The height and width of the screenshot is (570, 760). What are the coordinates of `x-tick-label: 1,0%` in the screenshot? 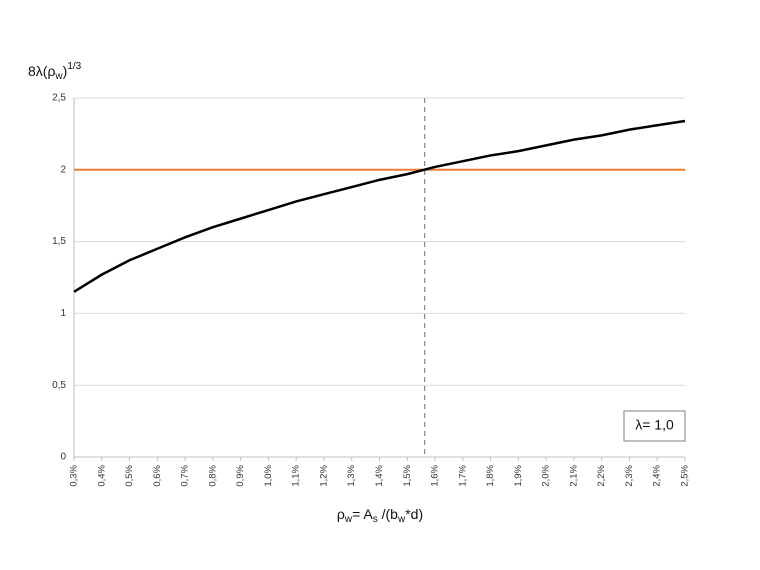 It's located at (268, 475).